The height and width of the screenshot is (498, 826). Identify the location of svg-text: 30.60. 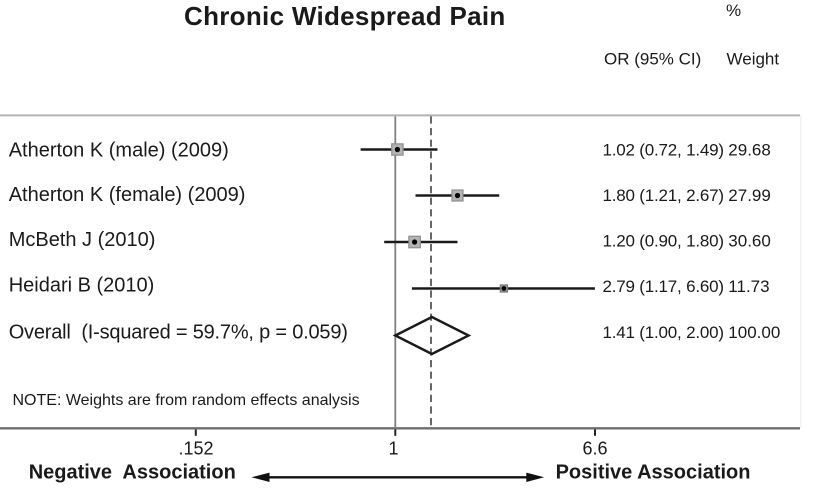
(749, 241).